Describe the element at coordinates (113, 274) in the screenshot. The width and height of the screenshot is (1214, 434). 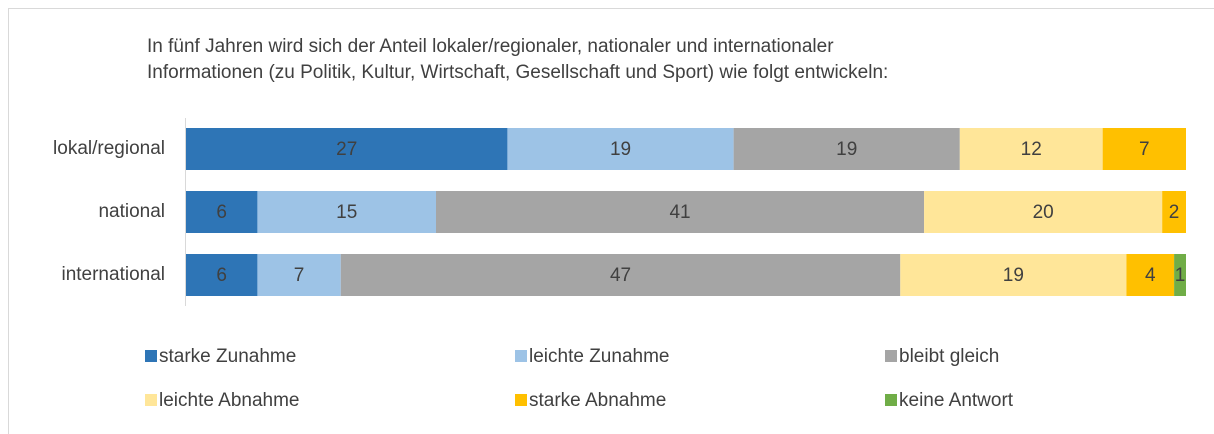
I see `category-label: international` at that location.